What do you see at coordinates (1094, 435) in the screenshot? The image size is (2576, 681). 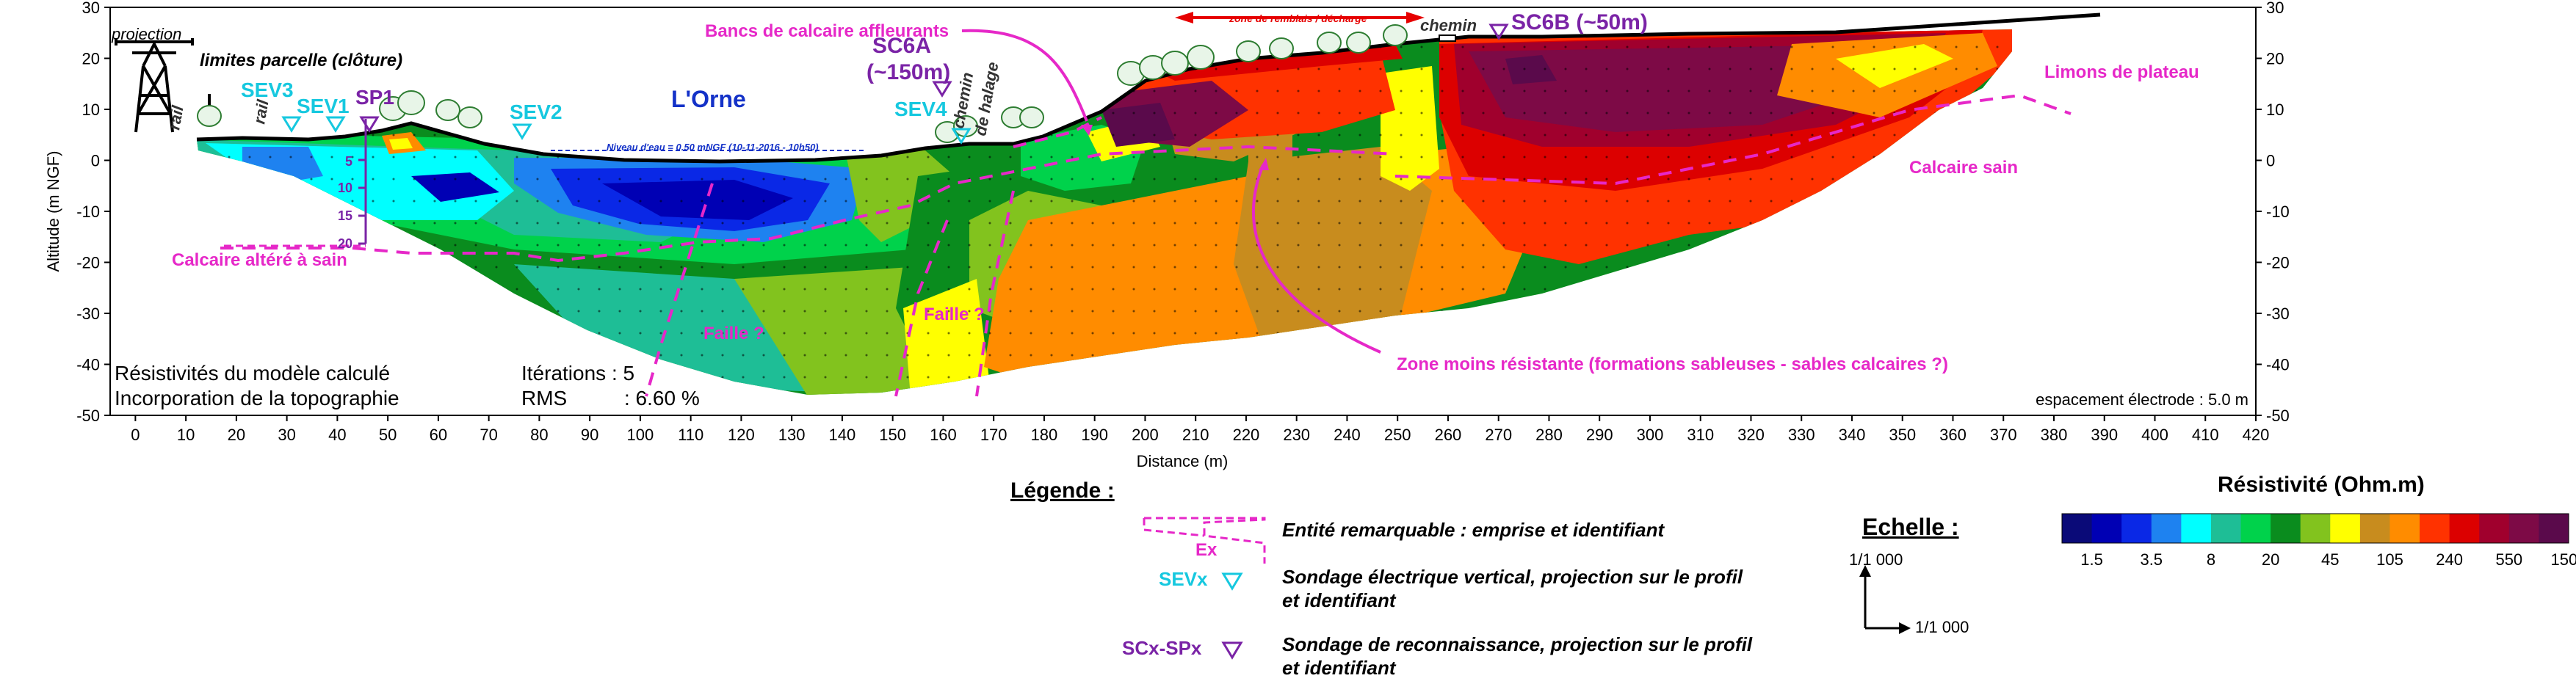 I see `x-tick-label: 190` at bounding box center [1094, 435].